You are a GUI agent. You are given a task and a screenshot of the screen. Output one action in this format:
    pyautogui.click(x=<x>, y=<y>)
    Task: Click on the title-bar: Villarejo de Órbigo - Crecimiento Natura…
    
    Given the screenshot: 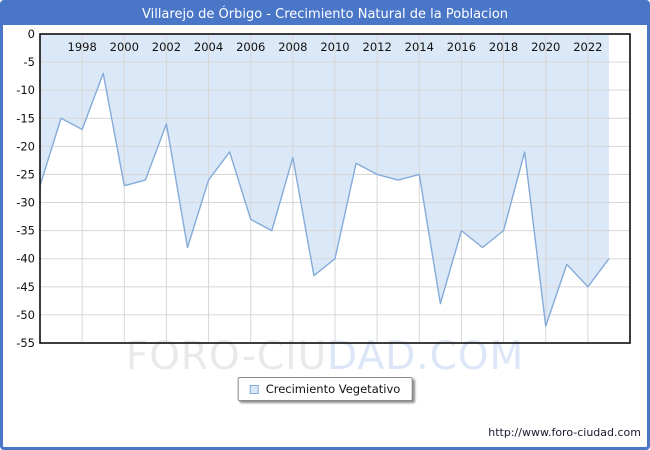 What is the action you would take?
    pyautogui.click(x=325, y=14)
    